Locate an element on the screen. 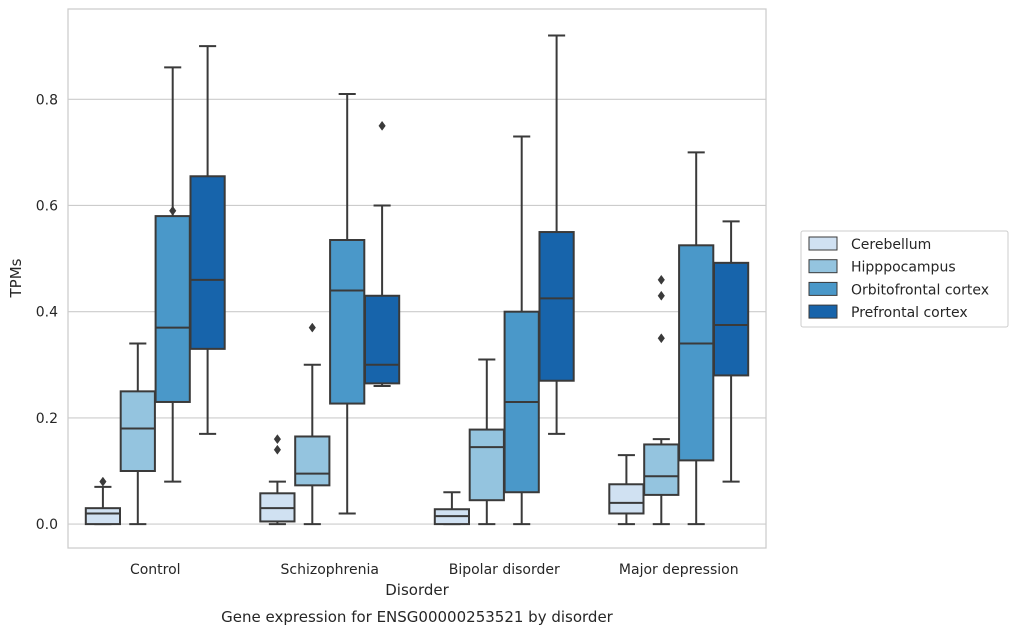  x-tick-label: Schizophrenia is located at coordinates (330, 570).